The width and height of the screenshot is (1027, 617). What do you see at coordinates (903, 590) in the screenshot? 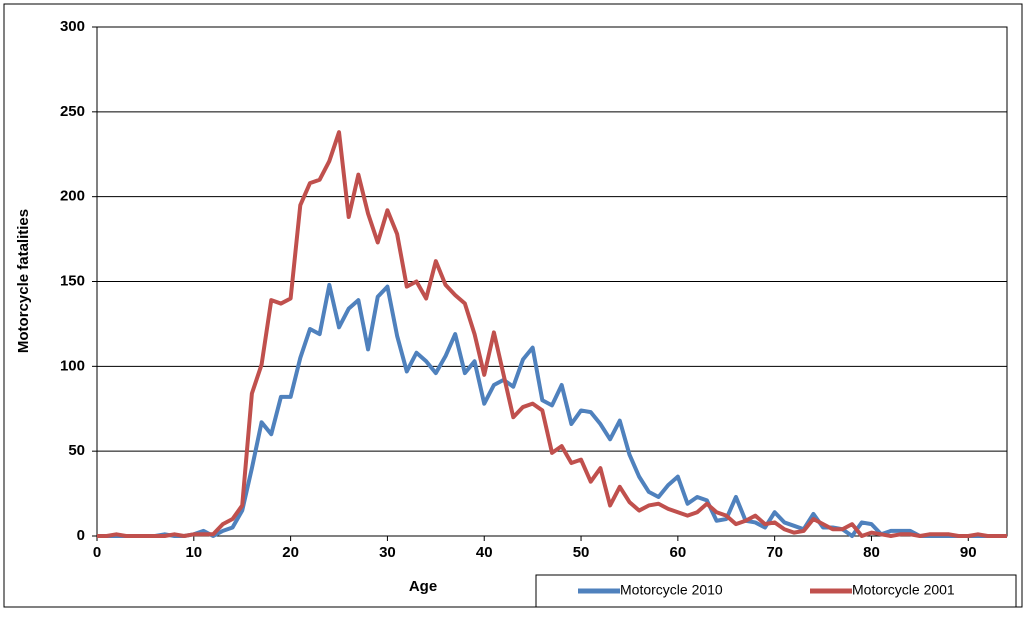
I see `legend-label: Motorcycle 2001` at bounding box center [903, 590].